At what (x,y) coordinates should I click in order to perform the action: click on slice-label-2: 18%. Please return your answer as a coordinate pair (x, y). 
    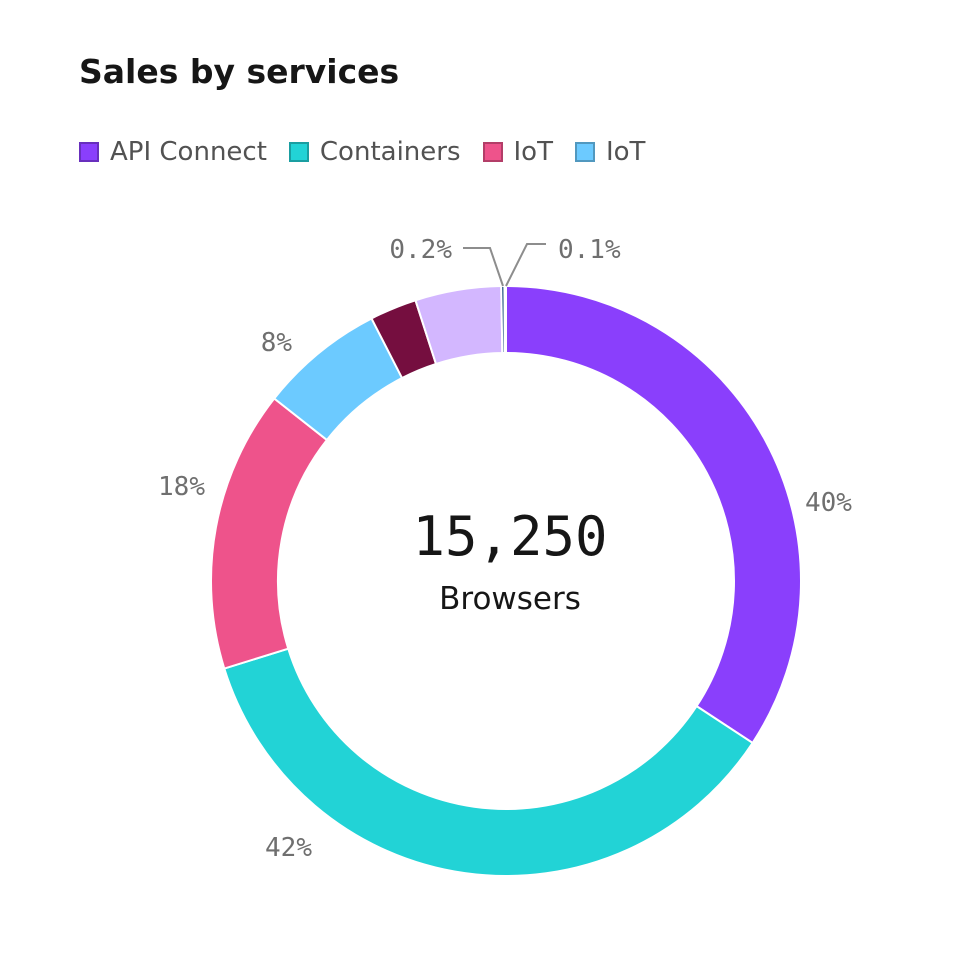
    Looking at the image, I should click on (181, 487).